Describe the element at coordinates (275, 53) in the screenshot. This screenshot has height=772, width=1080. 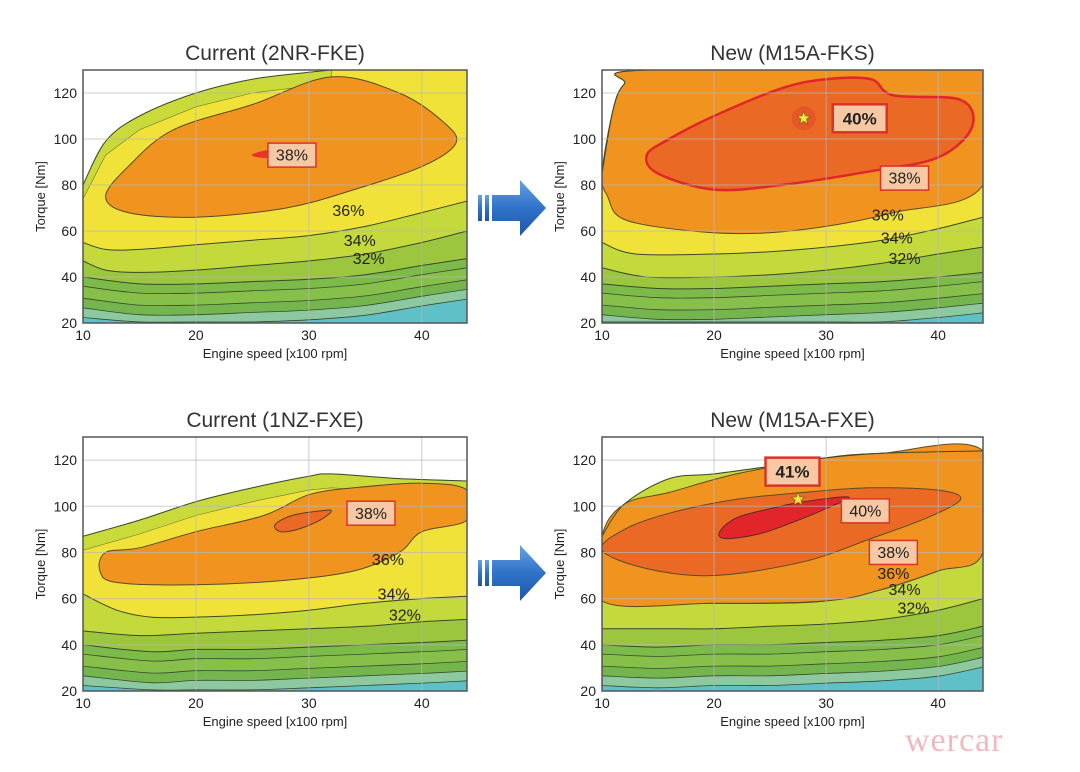
I see `chart-title: Current (2NR-FKE)` at that location.